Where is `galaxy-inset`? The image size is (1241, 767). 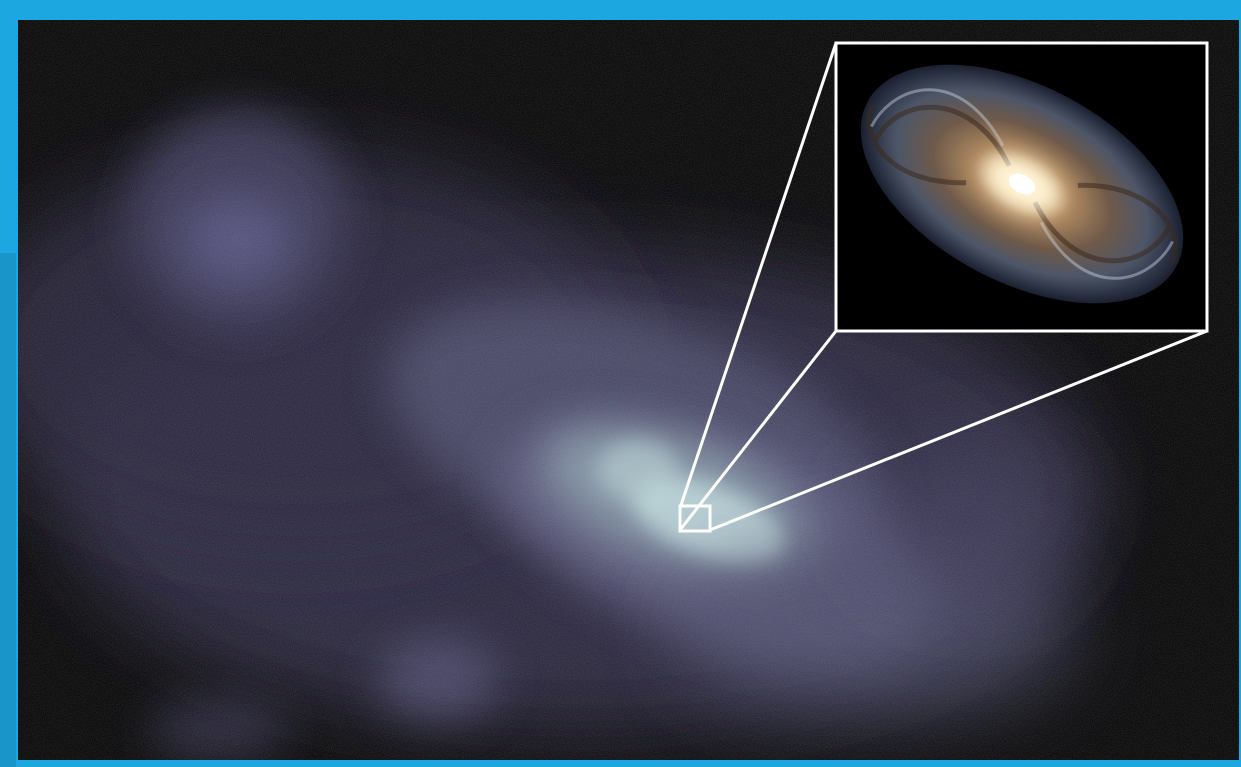
galaxy-inset is located at coordinates (1021, 187).